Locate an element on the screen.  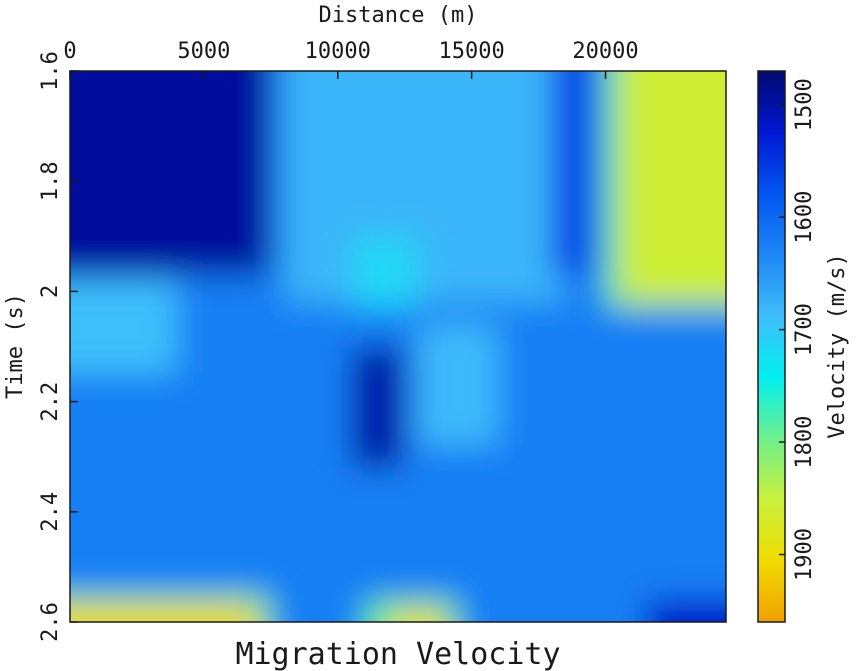
x-axis-ticks: 0 5000 10000 15000 20000 is located at coordinates (351, 59).